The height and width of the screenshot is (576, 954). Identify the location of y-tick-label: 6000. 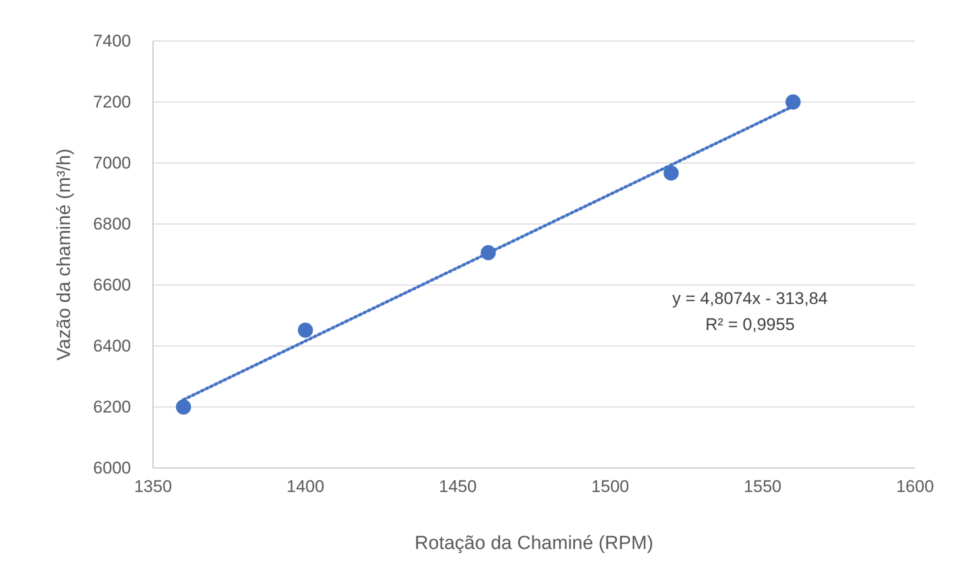
(112, 468).